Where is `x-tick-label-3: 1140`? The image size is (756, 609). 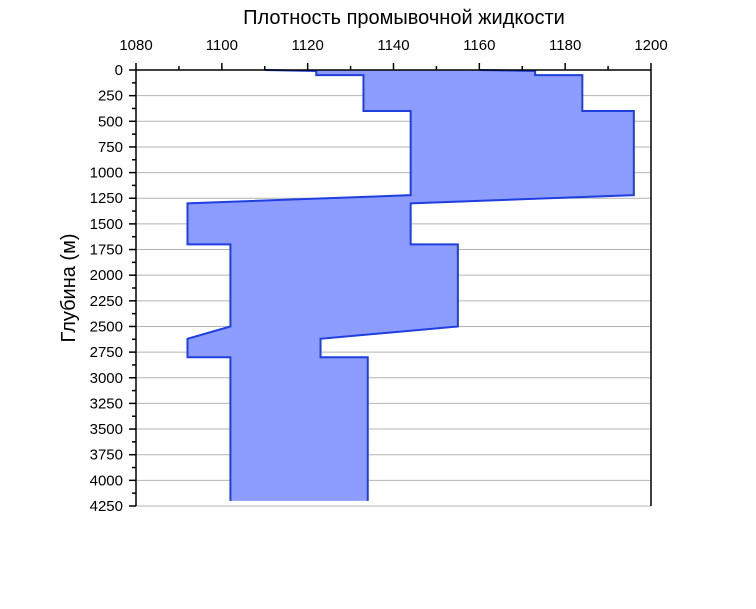
x-tick-label-3: 1140 is located at coordinates (393, 45).